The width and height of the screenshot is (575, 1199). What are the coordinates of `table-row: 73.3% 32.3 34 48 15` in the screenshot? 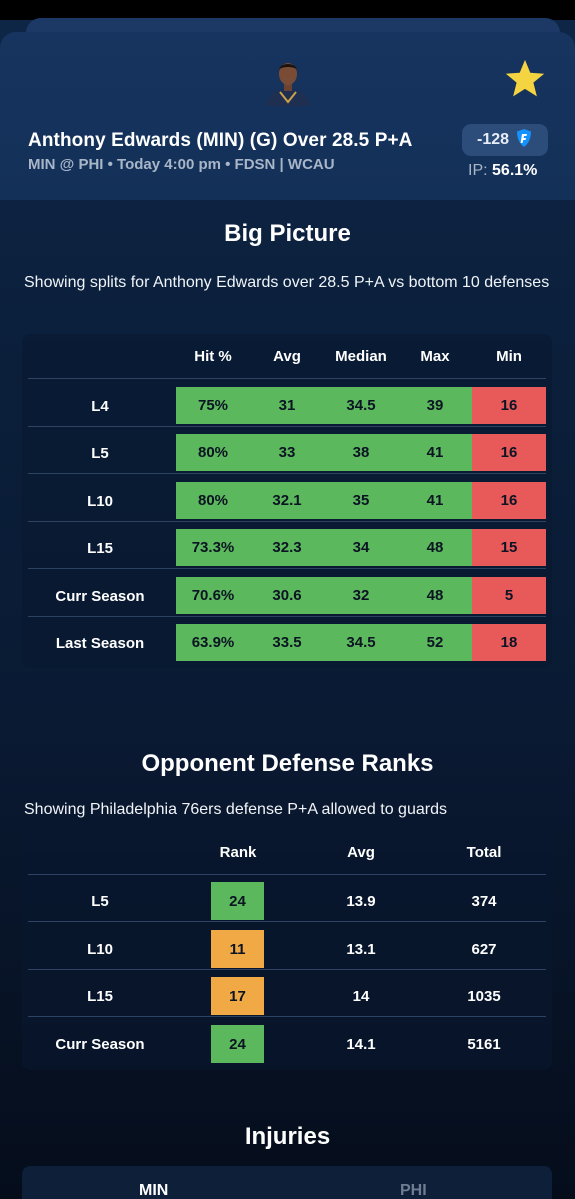 It's located at (361, 547).